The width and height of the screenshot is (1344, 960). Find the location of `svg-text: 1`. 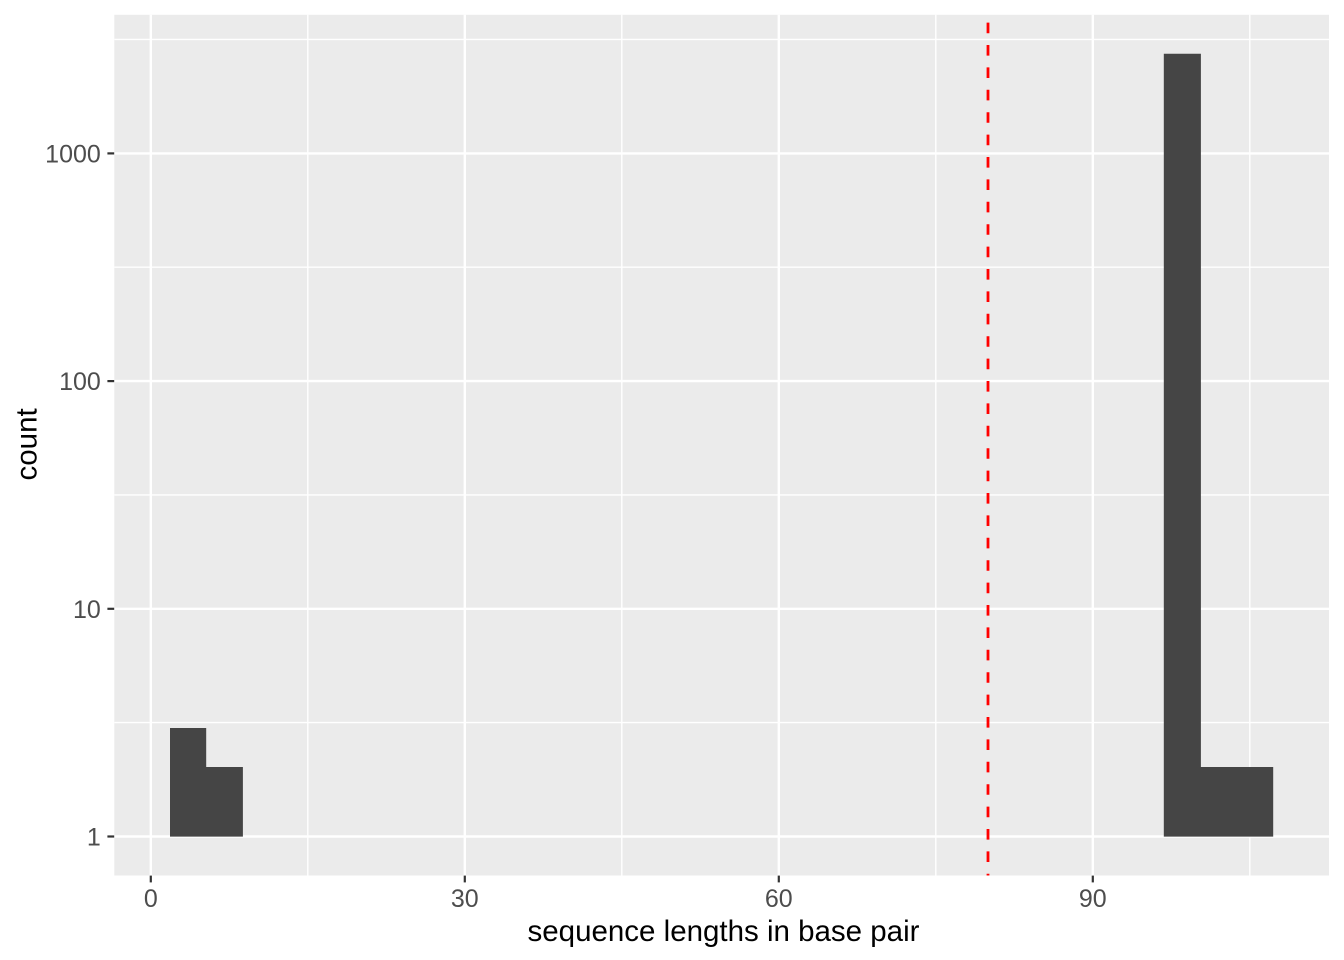

svg-text: 1 is located at coordinates (94, 838).